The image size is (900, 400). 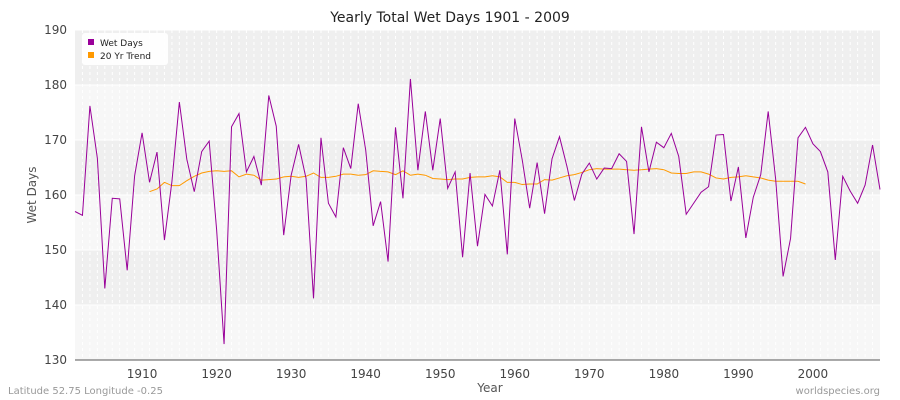 I want to click on x-tick-label: 1950, so click(x=440, y=374).